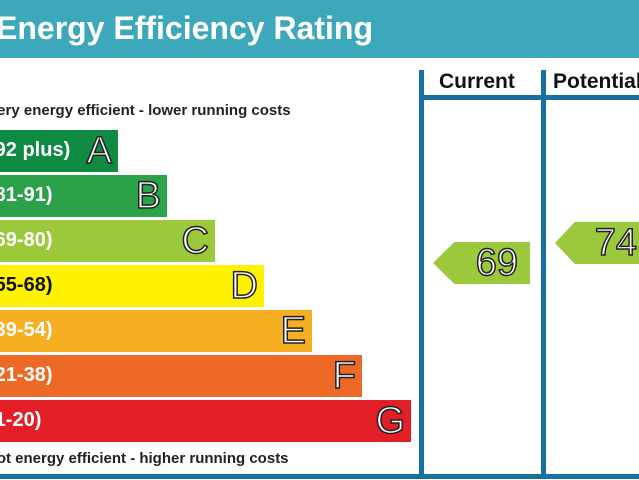 Image resolution: width=639 pixels, height=480 pixels. Describe the element at coordinates (148, 196) in the screenshot. I see `rating-letter: B` at that location.